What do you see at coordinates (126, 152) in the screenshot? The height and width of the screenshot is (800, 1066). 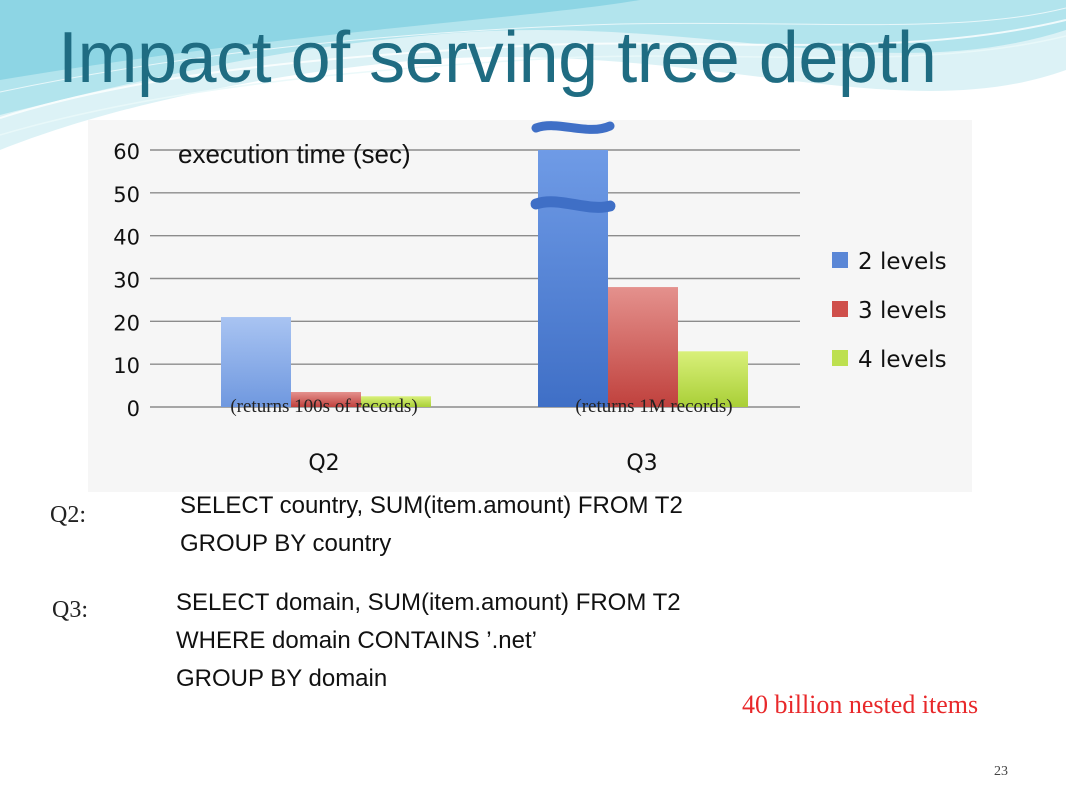 I see `y-tick-label: 60` at bounding box center [126, 152].